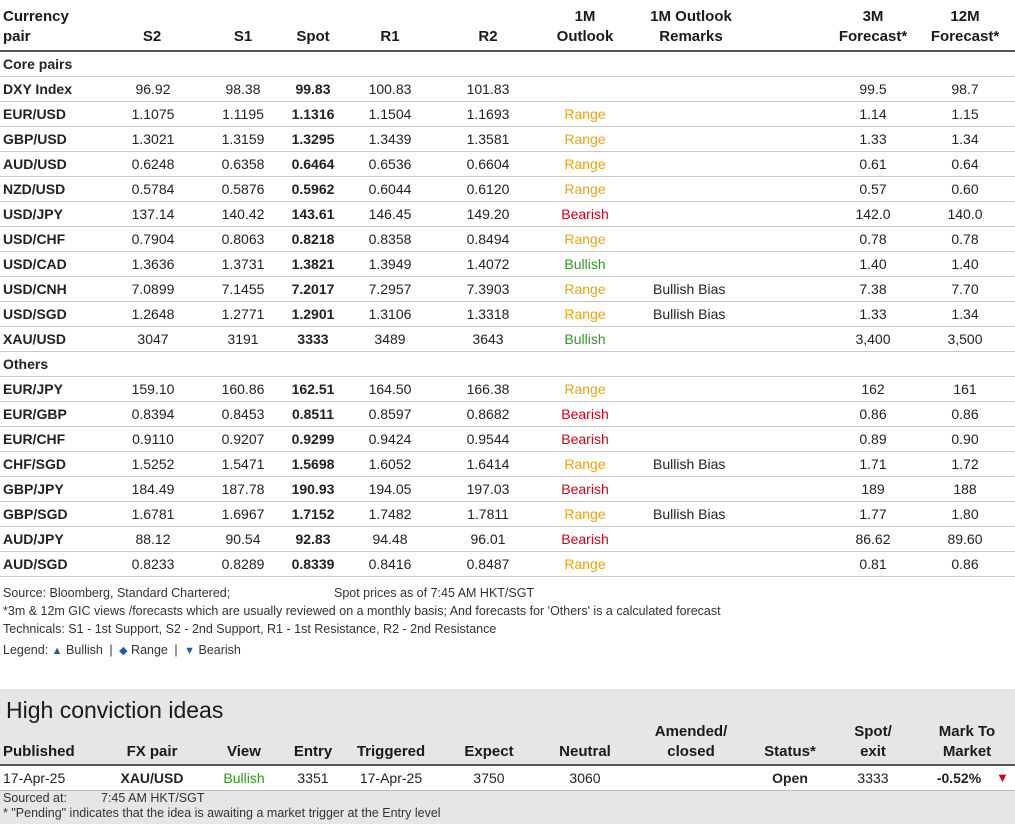 Image resolution: width=1015 pixels, height=824 pixels. What do you see at coordinates (313, 36) in the screenshot?
I see `header-spot: Spot` at bounding box center [313, 36].